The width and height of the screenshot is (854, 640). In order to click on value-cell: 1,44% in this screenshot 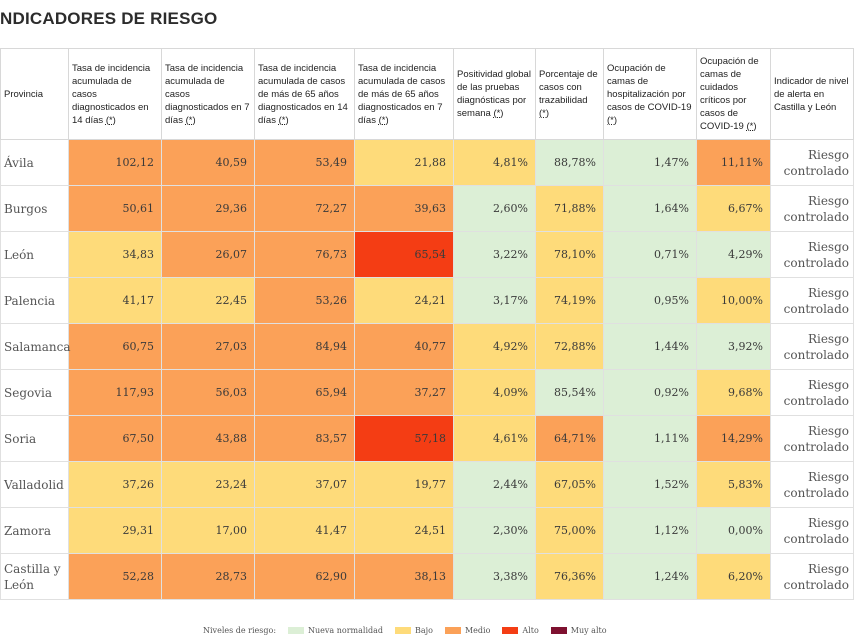, I will do `click(650, 346)`.